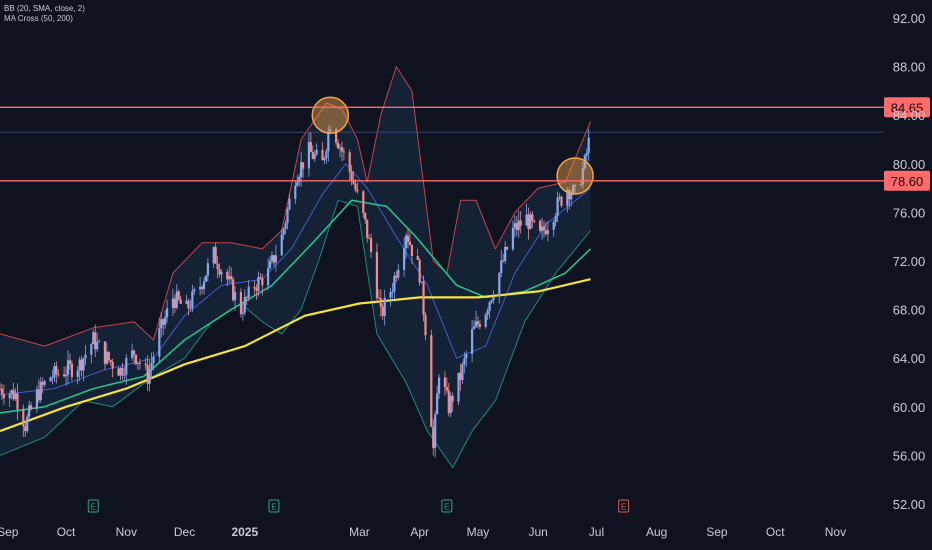 This screenshot has height=550, width=932. I want to click on legend-bb-label: BB (20, SMA, close, 2), so click(44, 8).